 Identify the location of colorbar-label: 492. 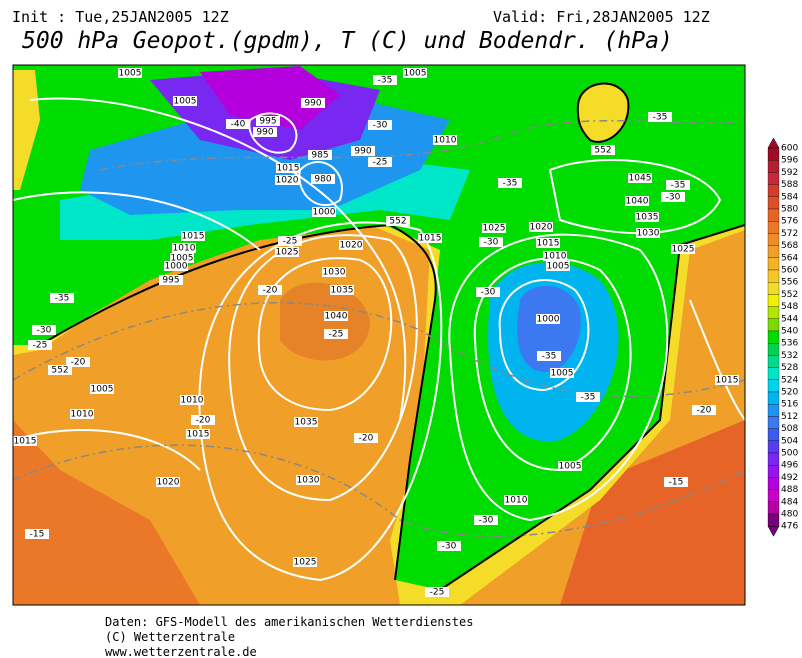
(789, 478).